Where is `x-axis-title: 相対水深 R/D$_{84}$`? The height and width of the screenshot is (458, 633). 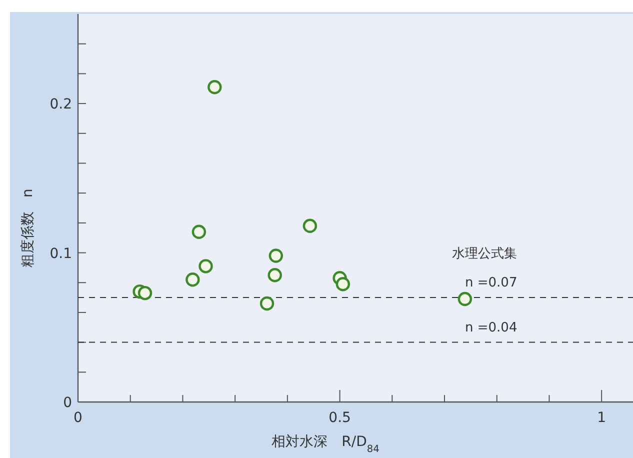 x-axis-title: 相対水深 R/D$_{84}$ is located at coordinates (326, 444).